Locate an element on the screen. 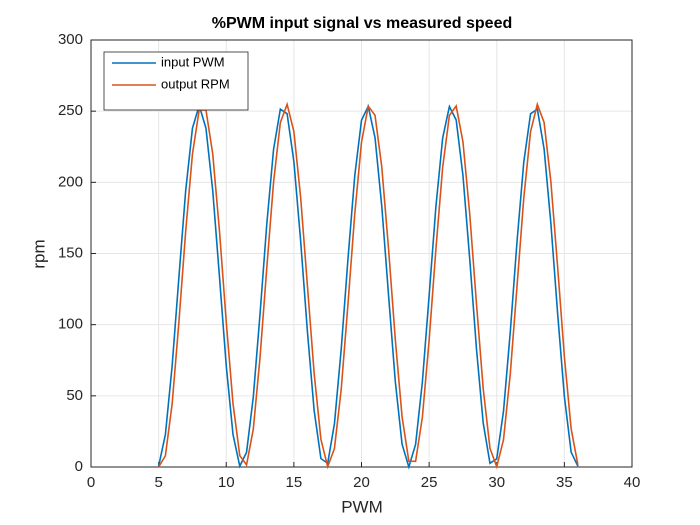 The height and width of the screenshot is (525, 700). x-tick-label: 35 is located at coordinates (564, 482).